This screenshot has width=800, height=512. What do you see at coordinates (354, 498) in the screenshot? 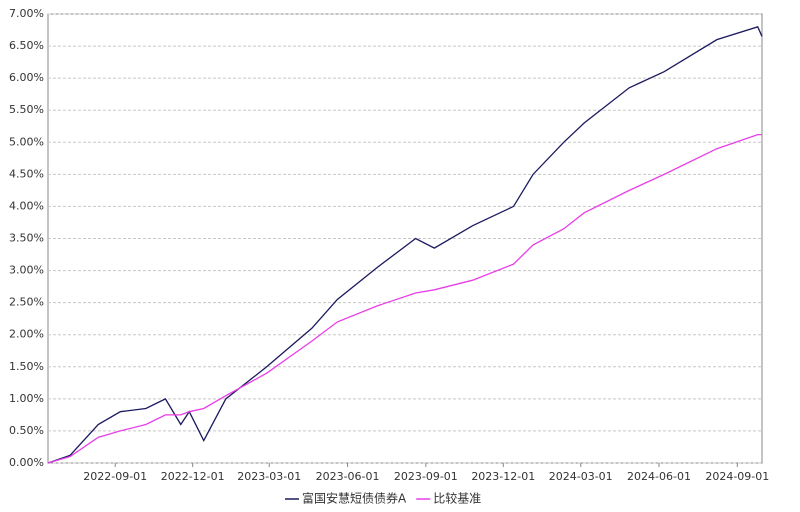
I see `legend-label: 富国安慧短债债券A` at bounding box center [354, 498].